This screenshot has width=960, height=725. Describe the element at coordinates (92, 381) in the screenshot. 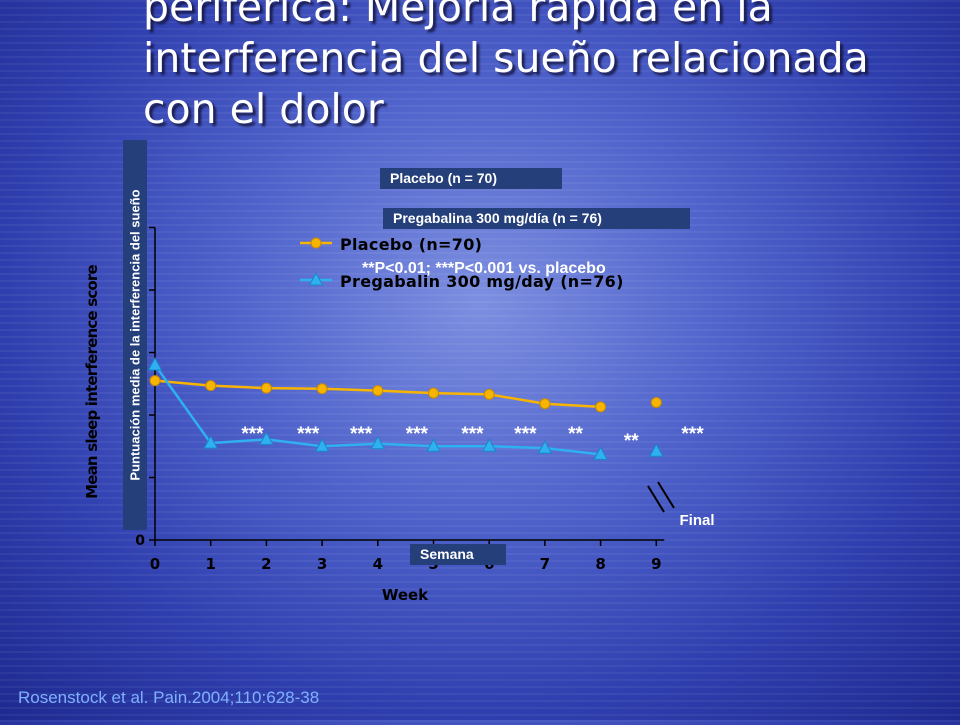

I see `y-axis-label: Mean sleep interference score` at that location.